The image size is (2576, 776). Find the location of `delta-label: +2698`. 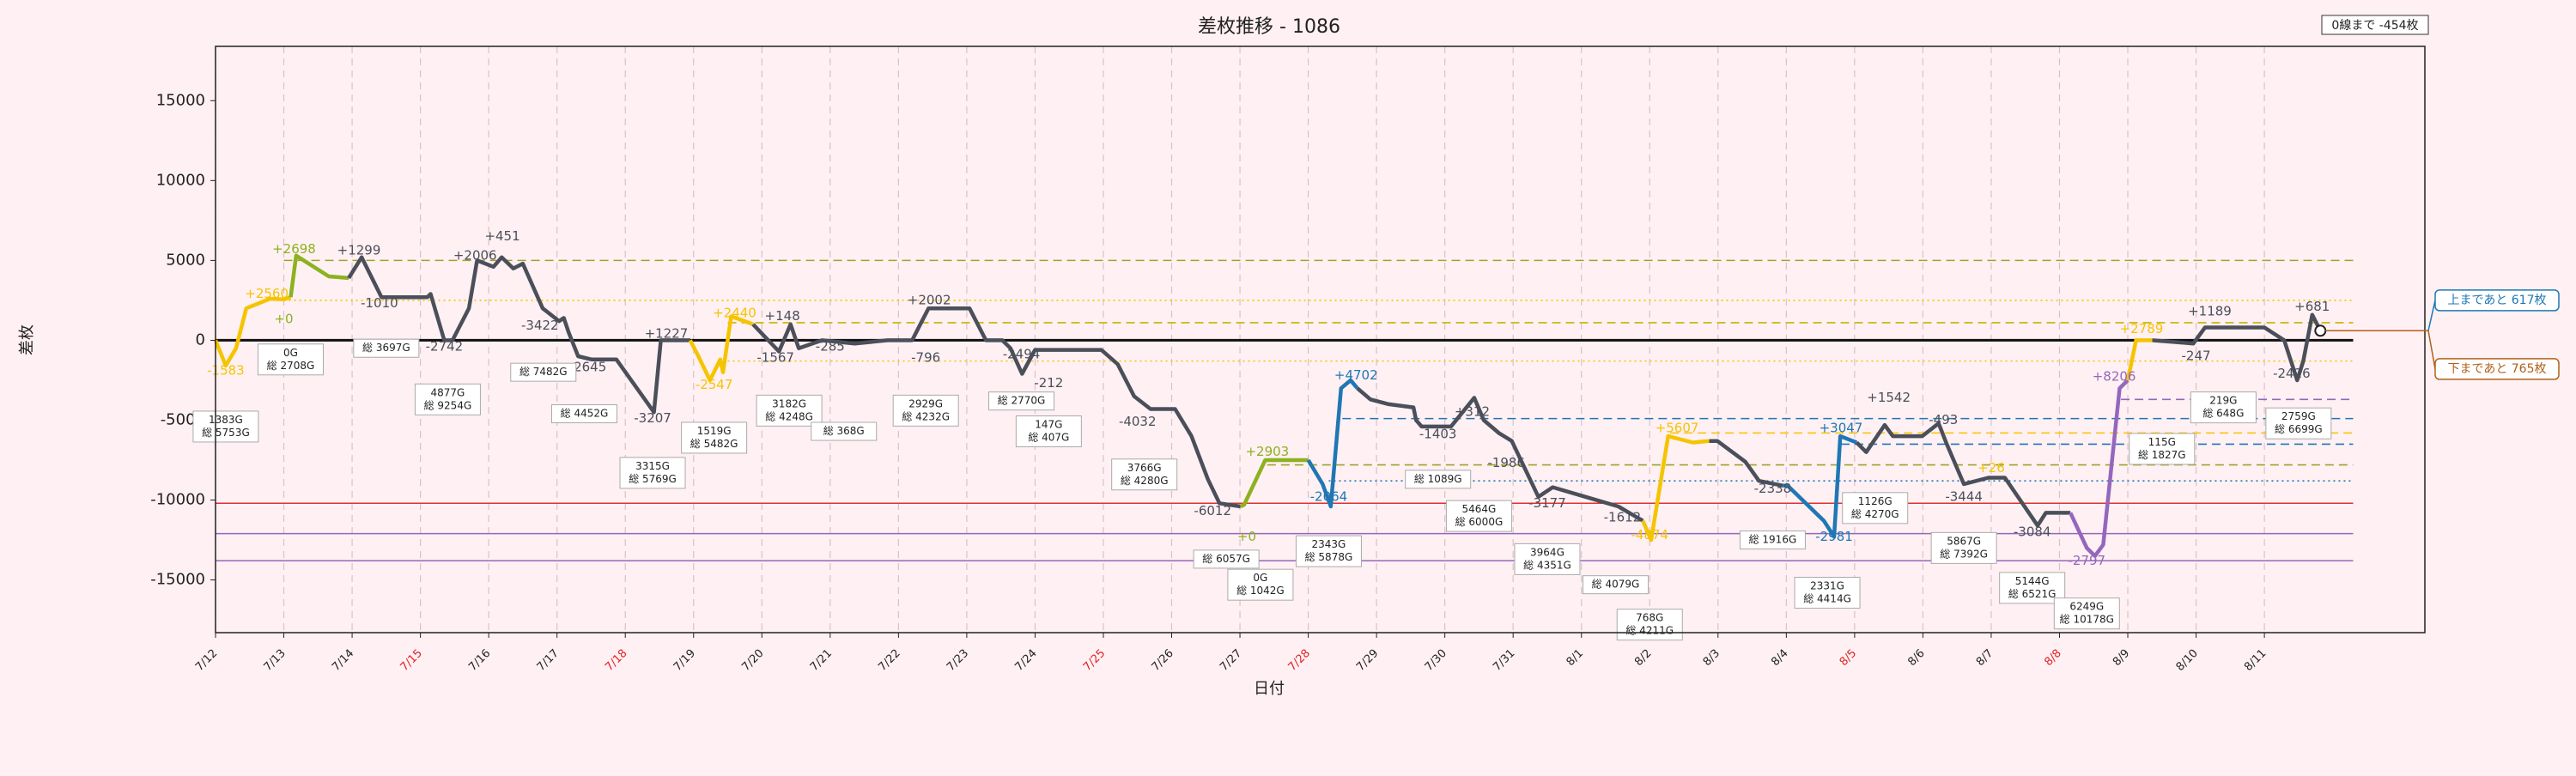

delta-label: +2698 is located at coordinates (294, 249).